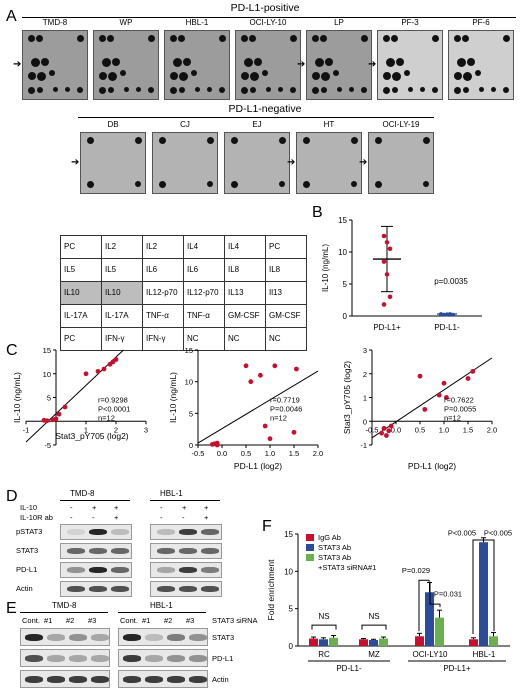 Image resolution: width=520 pixels, height=700 pixels. I want to click on legend-swatch, so click(310, 547).